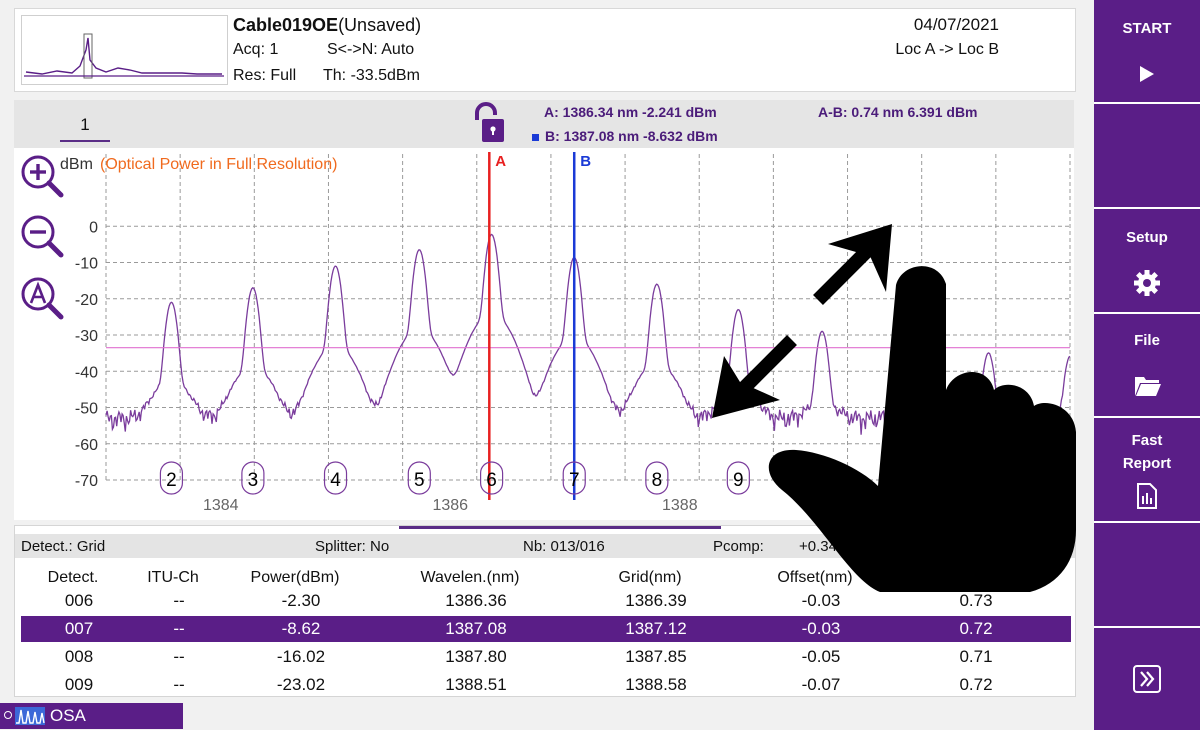 The image size is (1200, 730). I want to click on channel-marker-label: 5, so click(419, 480).